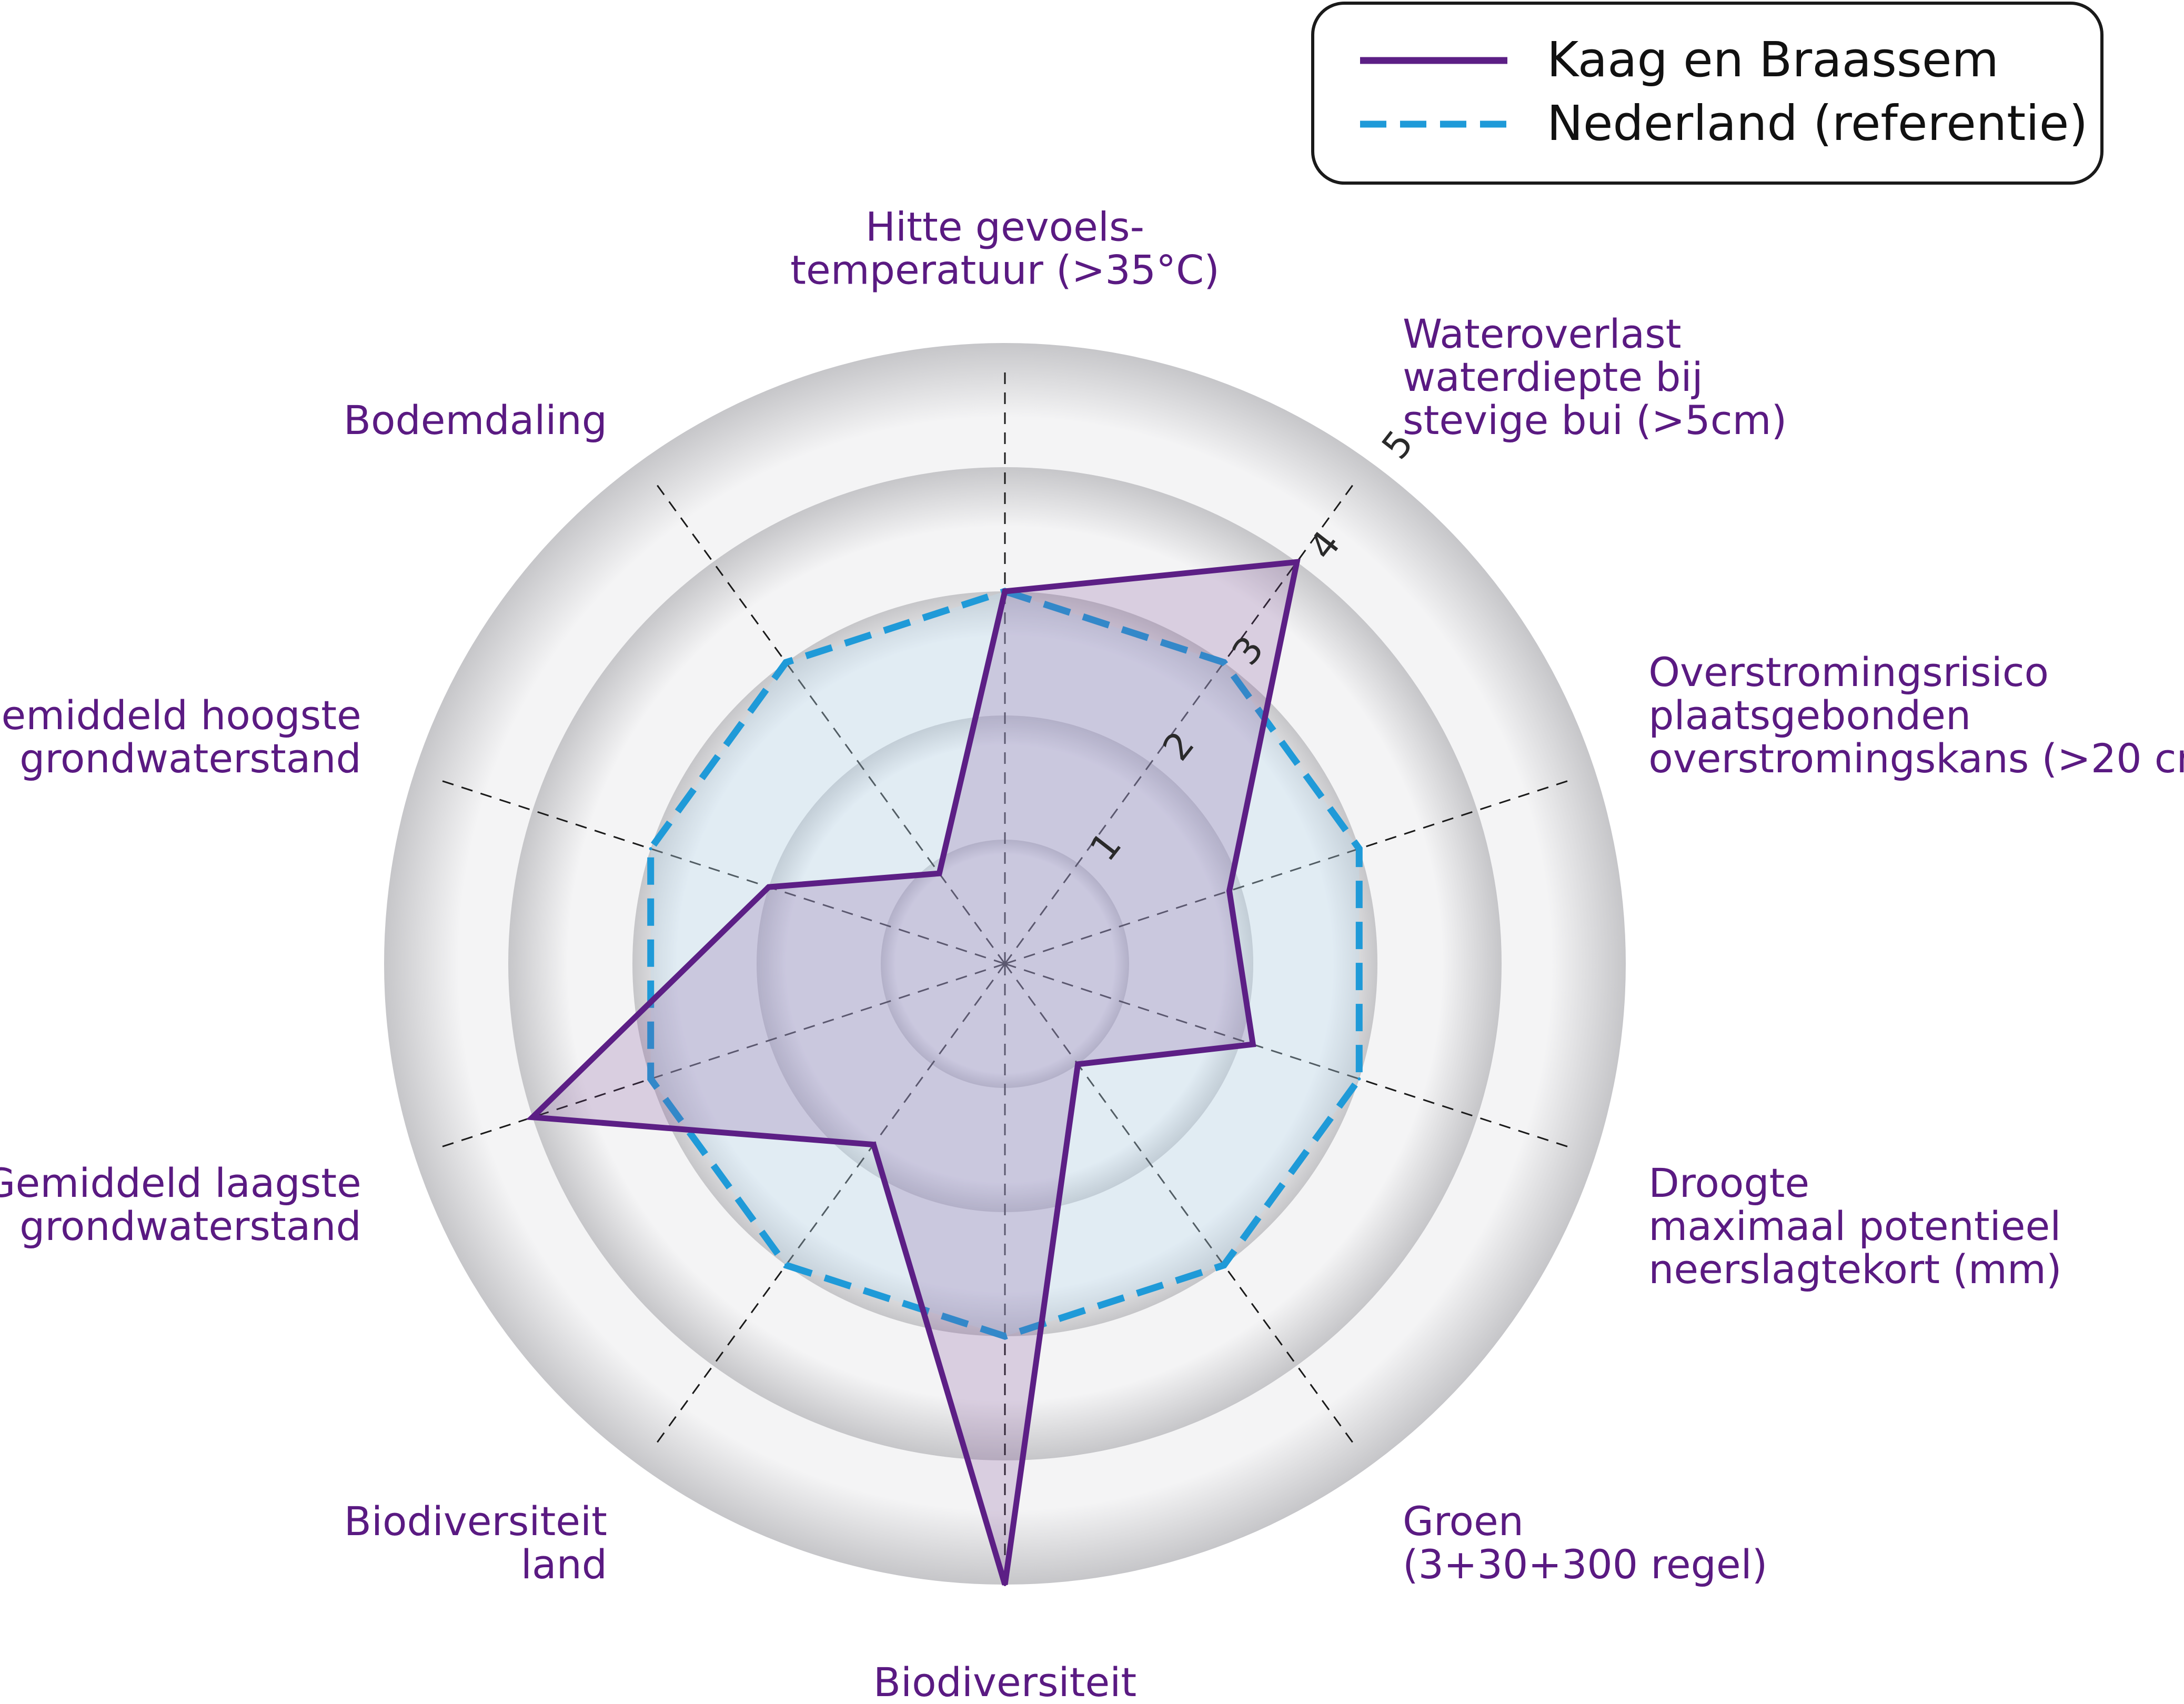 This screenshot has width=2184, height=1704. What do you see at coordinates (1463, 1522) in the screenshot?
I see `axis-label-4-line-0: Groen` at bounding box center [1463, 1522].